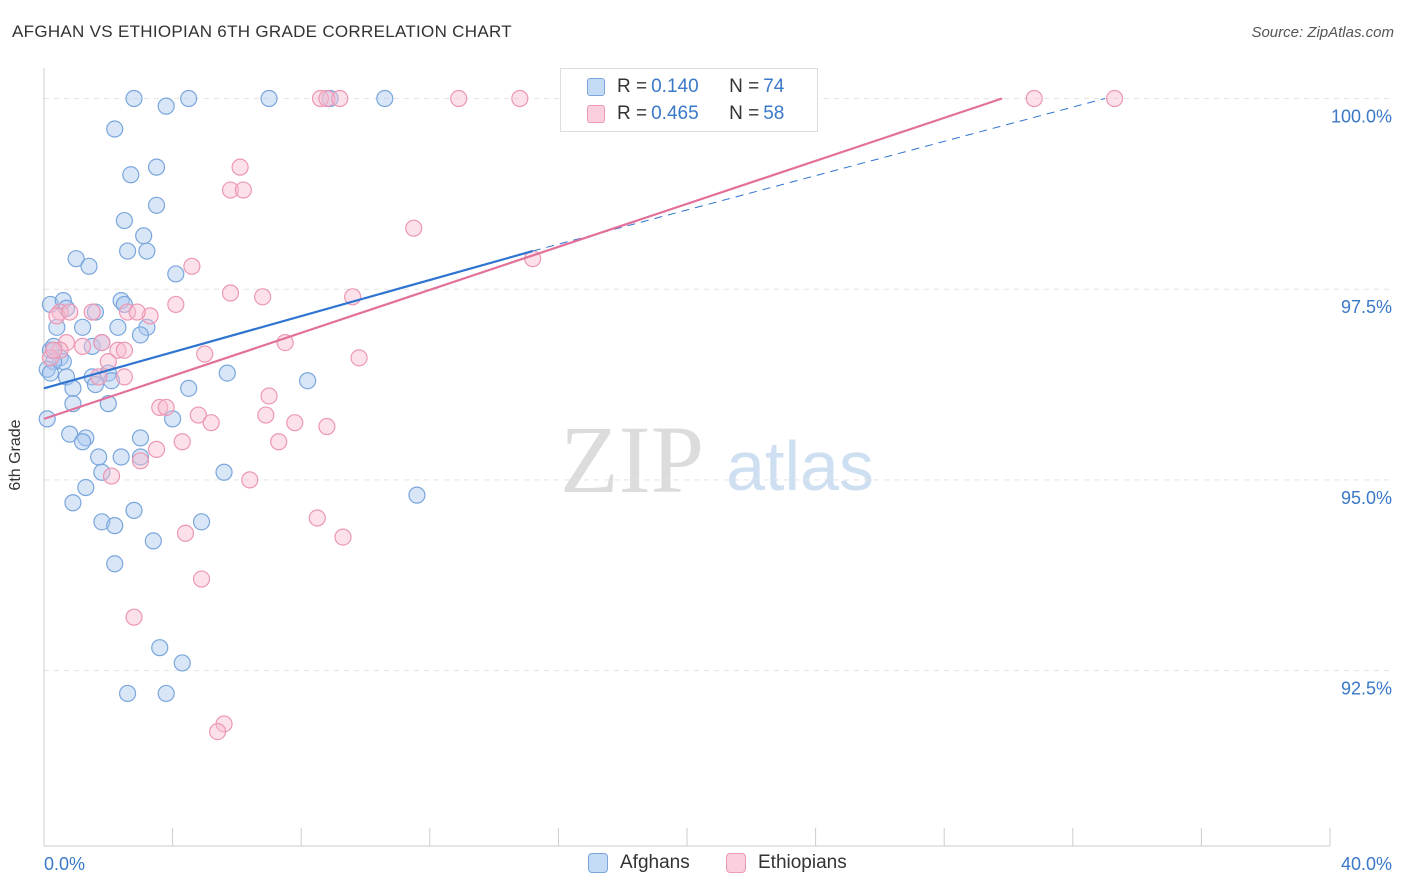 The image size is (1406, 892). I want to click on afghans-trend-extension, so click(819, 175).